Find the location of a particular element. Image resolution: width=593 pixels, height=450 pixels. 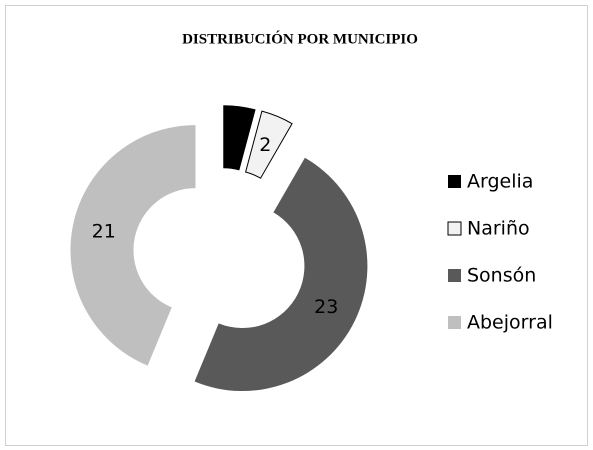

data-label: 23 is located at coordinates (326, 307).